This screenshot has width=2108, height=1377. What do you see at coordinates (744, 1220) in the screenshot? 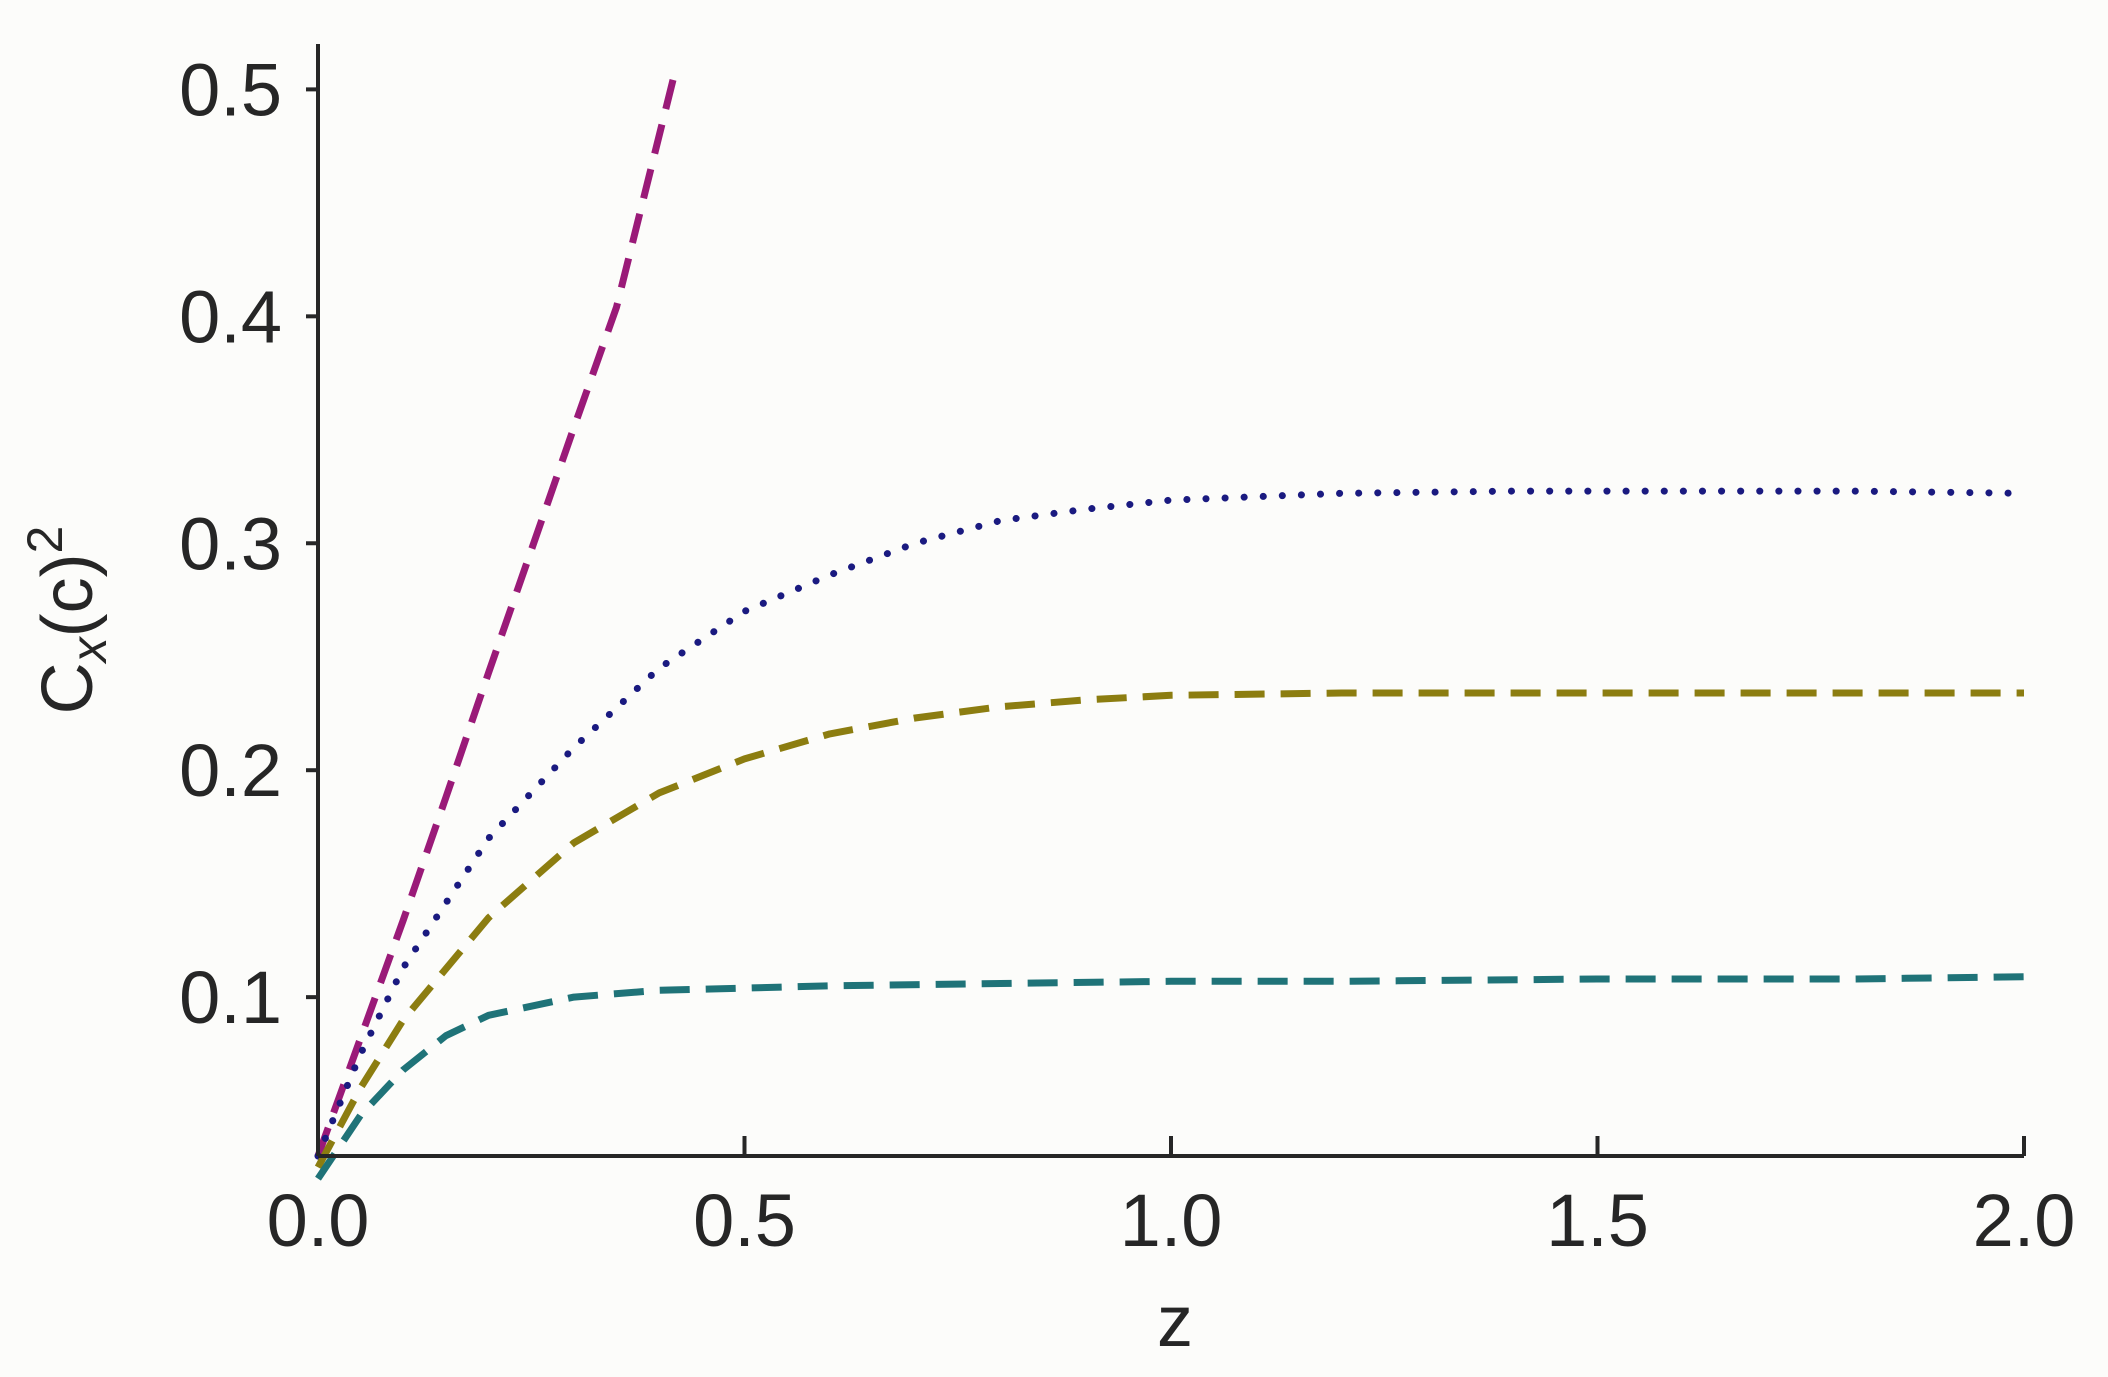
I see `x-tick-label: 0.5` at bounding box center [744, 1220].